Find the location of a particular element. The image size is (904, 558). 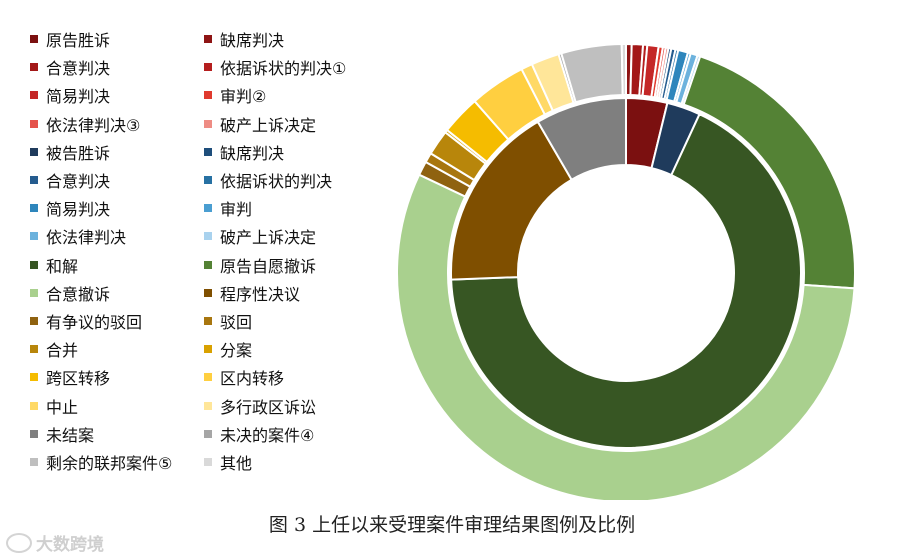

legend-item: 被告胜诉 is located at coordinates (70, 152).